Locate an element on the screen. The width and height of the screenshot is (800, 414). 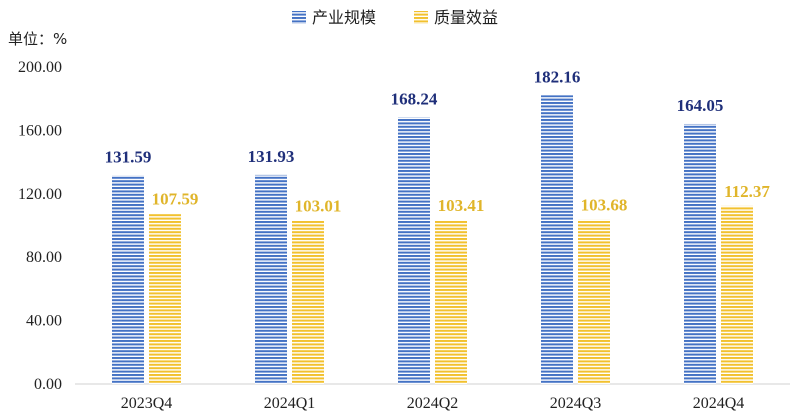
data-label-series-1-2024Q3: 182.16 is located at coordinates (557, 76).